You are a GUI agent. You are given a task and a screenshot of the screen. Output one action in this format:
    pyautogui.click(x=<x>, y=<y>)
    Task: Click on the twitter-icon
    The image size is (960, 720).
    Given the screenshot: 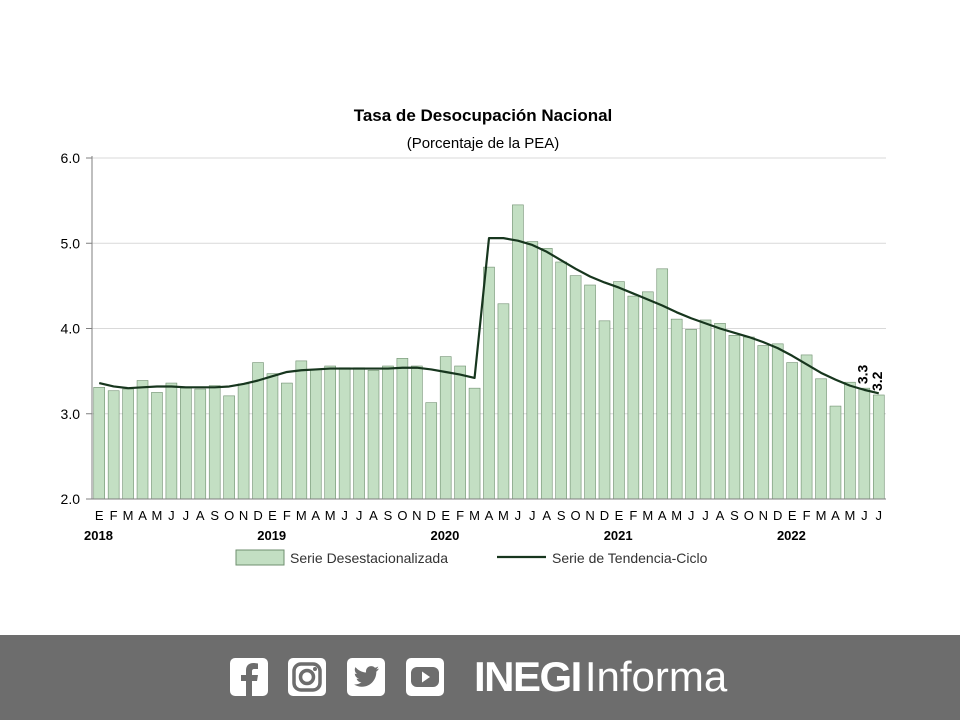 What is the action you would take?
    pyautogui.click(x=366, y=677)
    